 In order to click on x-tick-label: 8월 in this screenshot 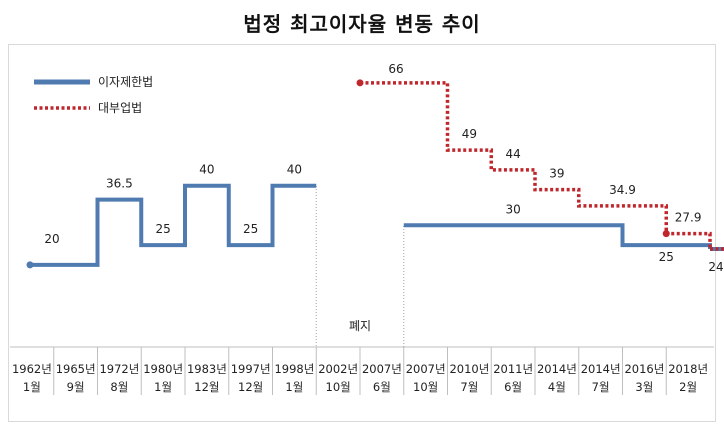, I will do `click(119, 387)`.